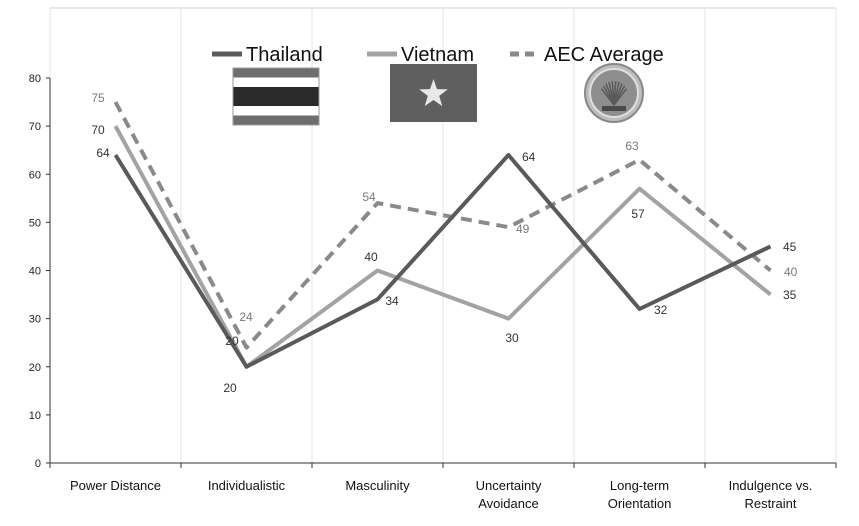  I want to click on y-tick-label: 20, so click(35, 368).